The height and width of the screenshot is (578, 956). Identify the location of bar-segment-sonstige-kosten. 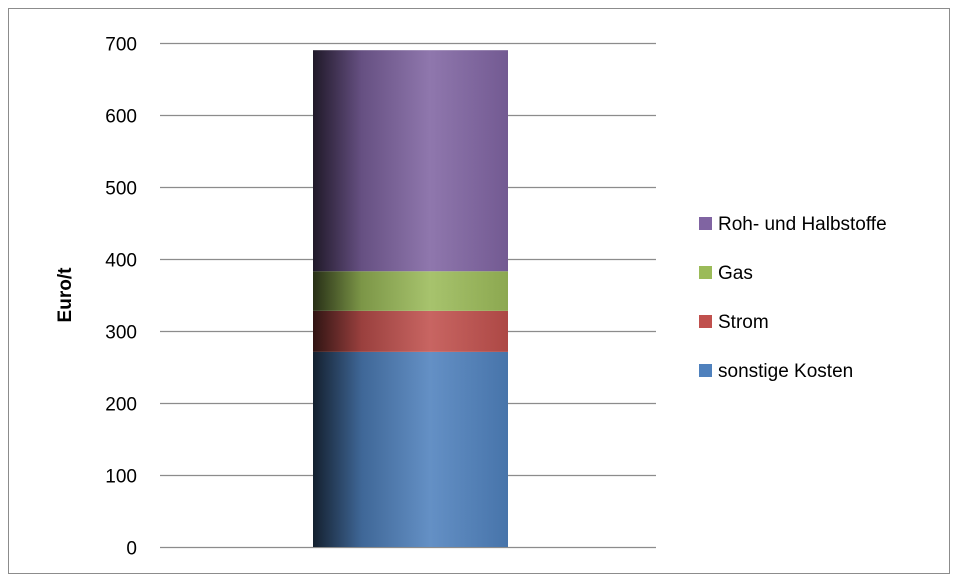
(410, 449).